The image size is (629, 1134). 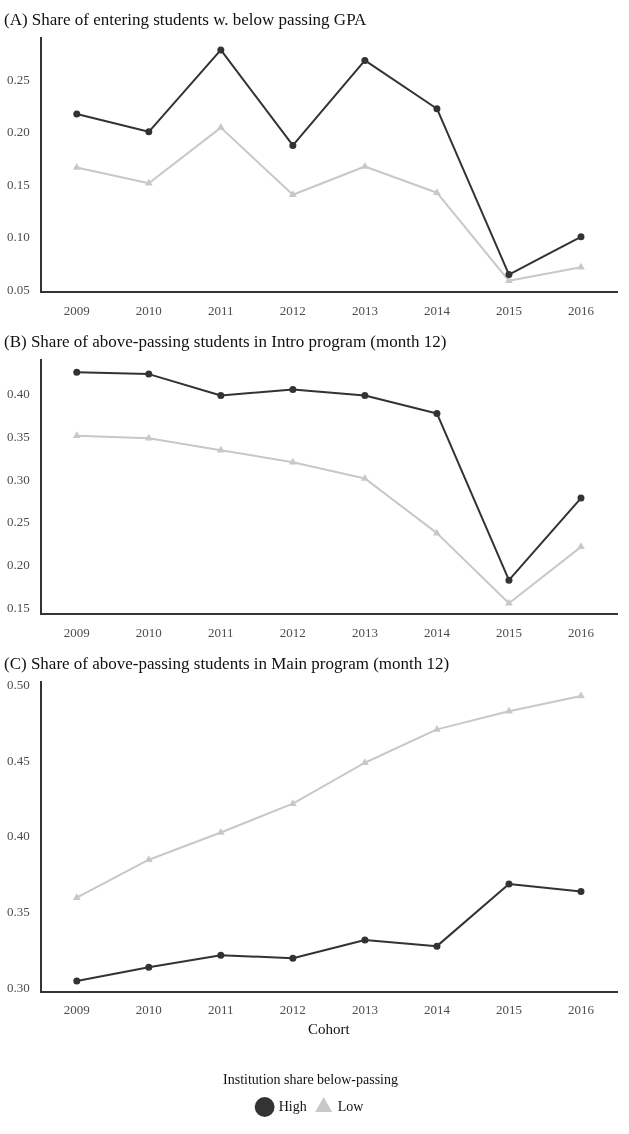 What do you see at coordinates (18, 760) in the screenshot?
I see `y-tick-label: 0.45` at bounding box center [18, 760].